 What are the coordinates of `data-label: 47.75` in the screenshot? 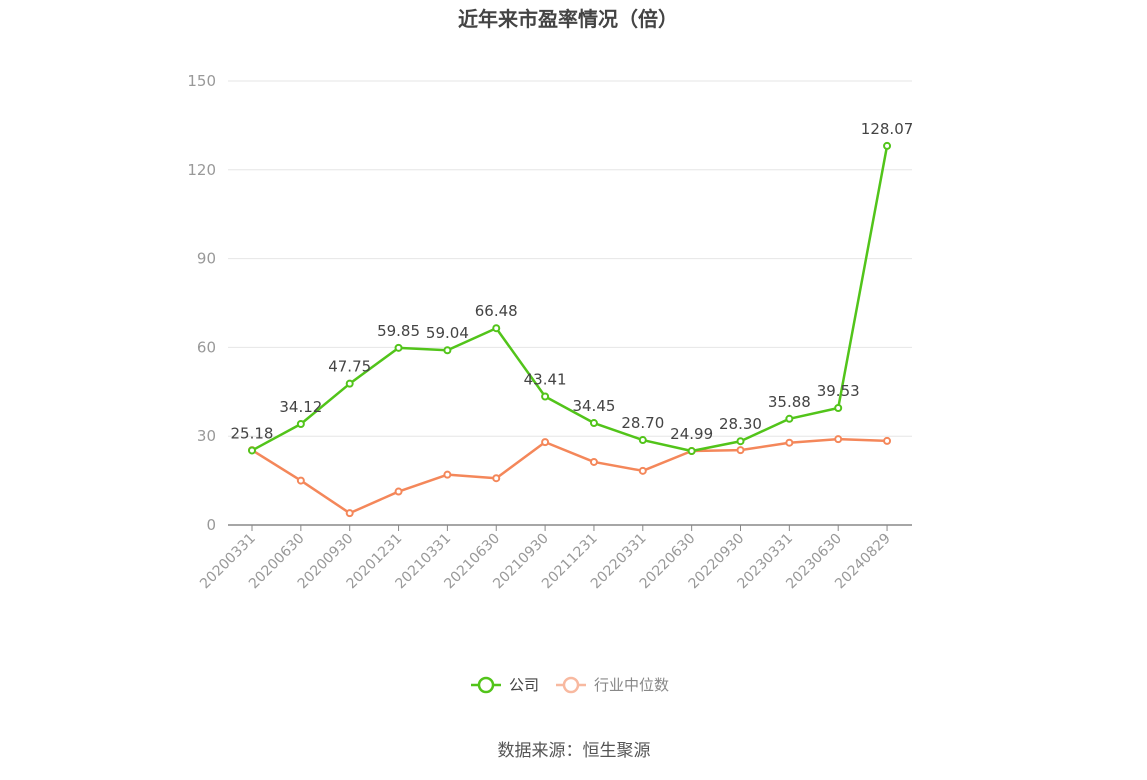 It's located at (349, 367).